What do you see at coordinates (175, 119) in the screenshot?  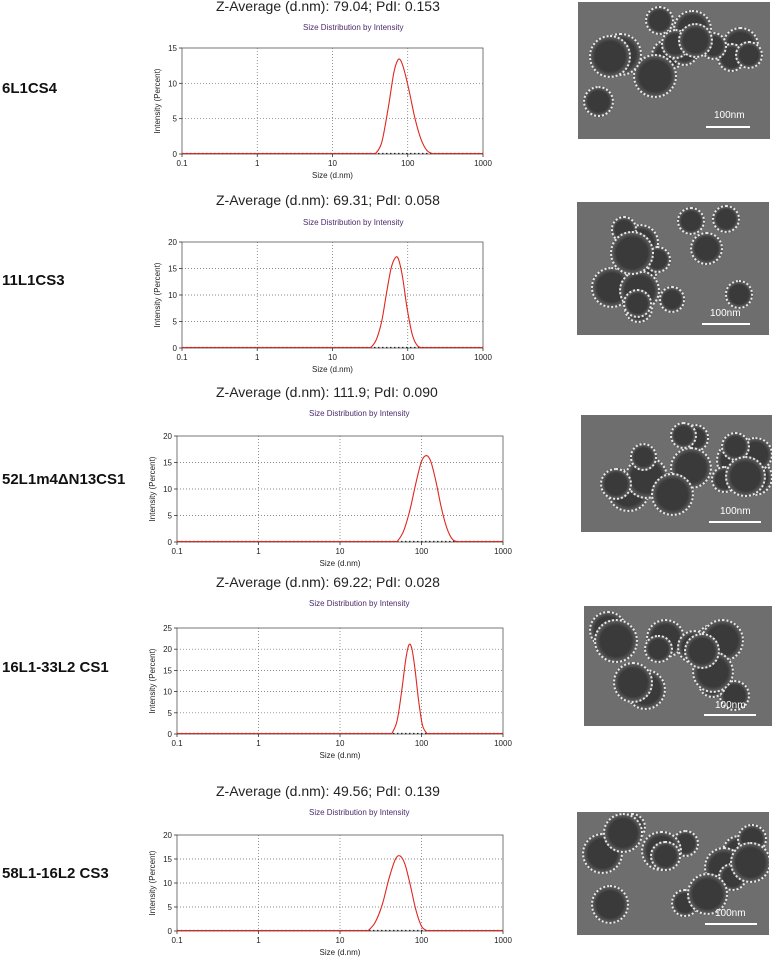 I see `y-tick-label: 5` at bounding box center [175, 119].